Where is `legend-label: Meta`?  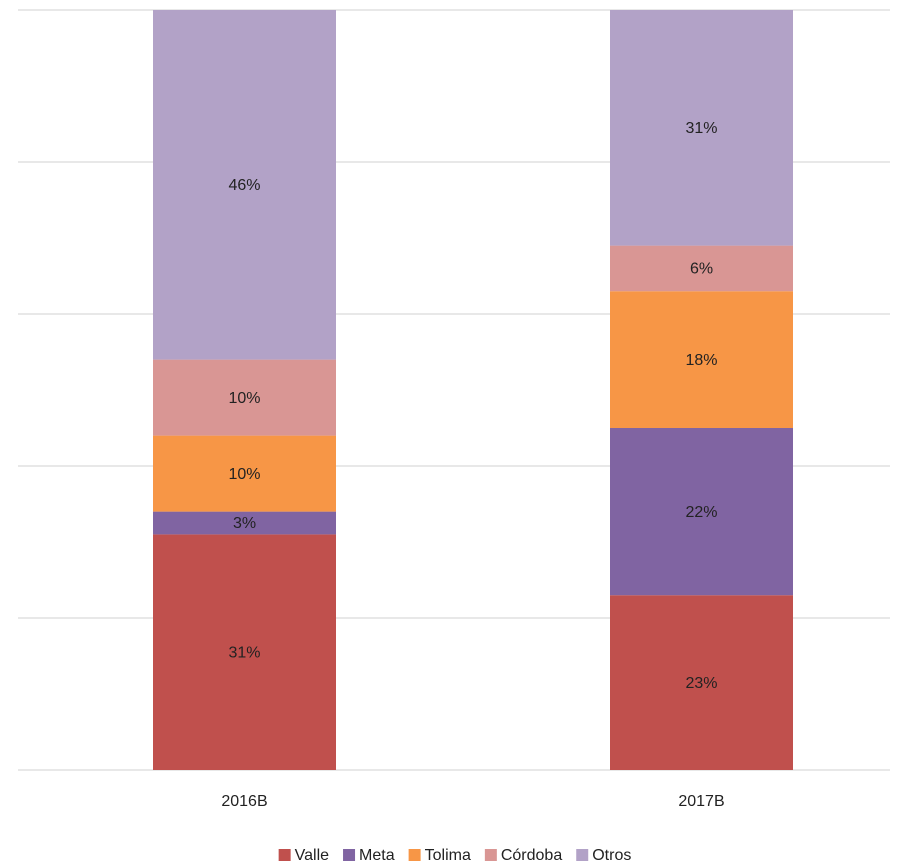
legend-label: Meta is located at coordinates (377, 855).